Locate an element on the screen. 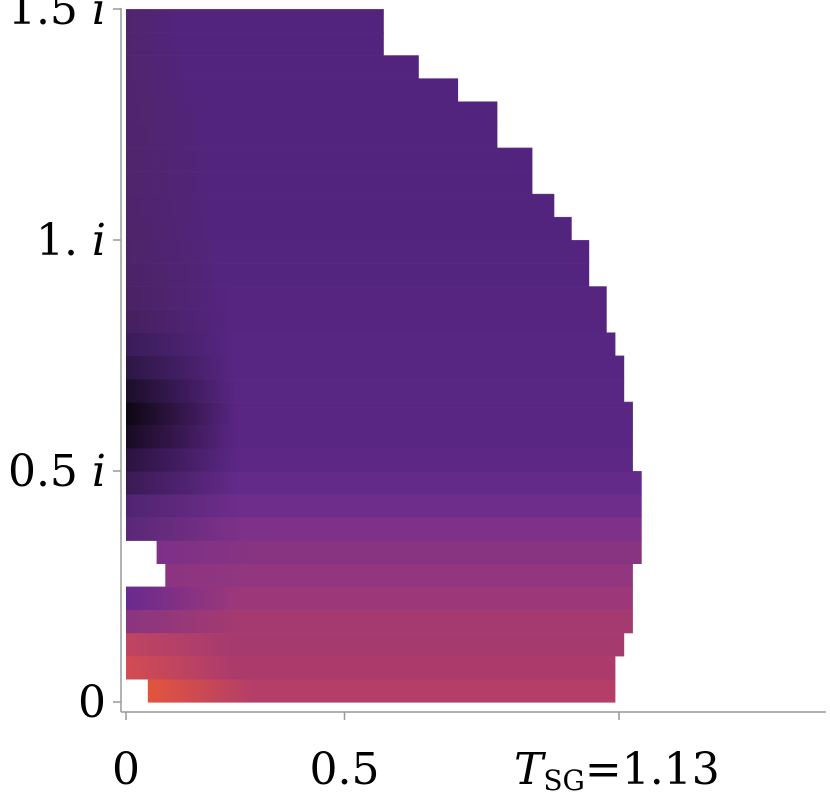 This screenshot has width=830, height=796. x-tick-label: 0 is located at coordinates (126, 769).